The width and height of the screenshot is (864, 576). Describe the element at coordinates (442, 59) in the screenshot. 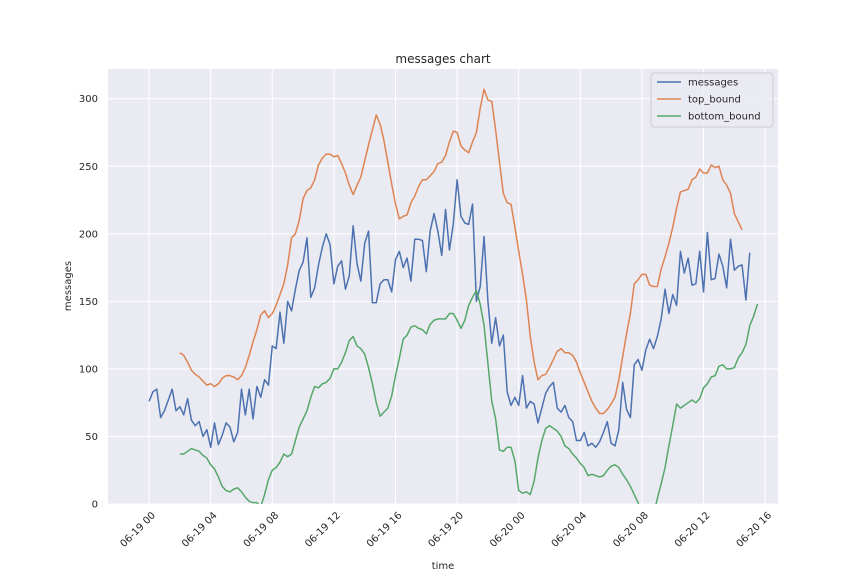

I see `chart-title: messages chart` at that location.